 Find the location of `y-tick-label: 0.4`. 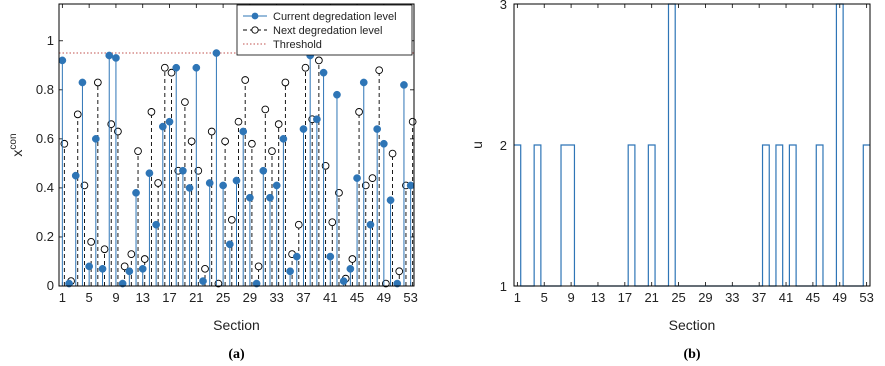

y-tick-label: 0.4 is located at coordinates (45, 187).